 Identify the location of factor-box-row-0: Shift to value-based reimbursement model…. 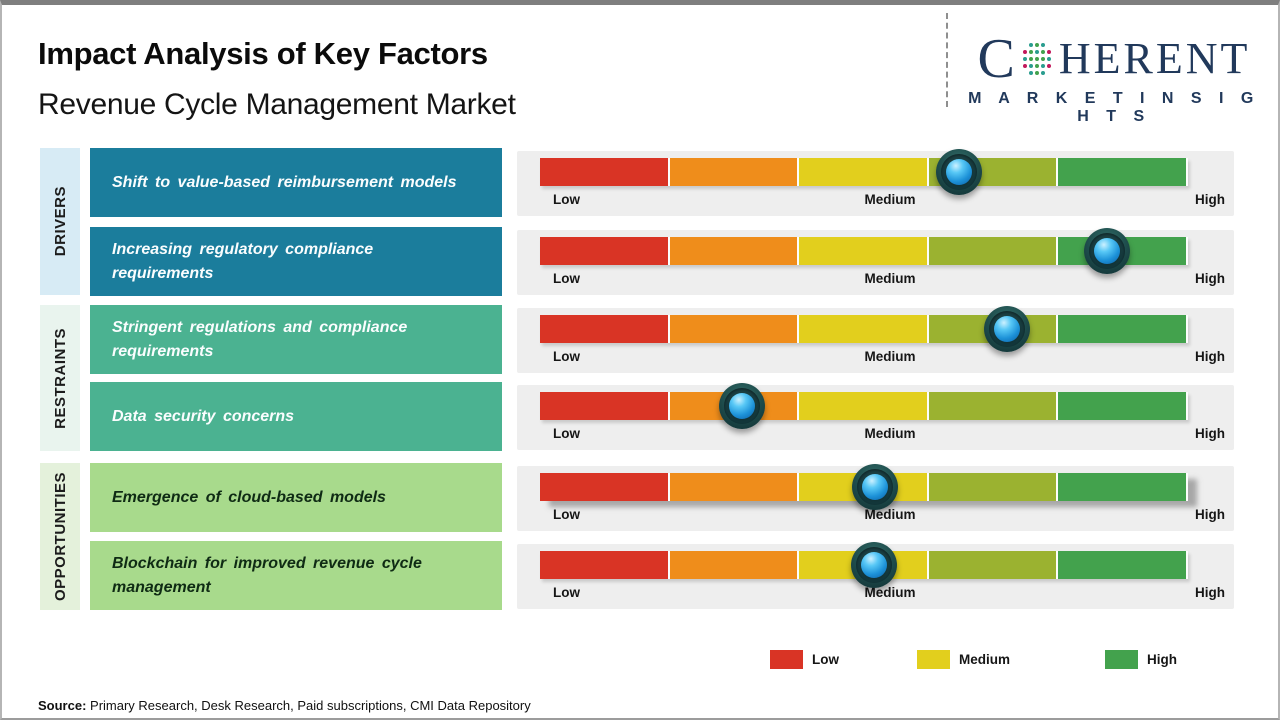
(296, 182).